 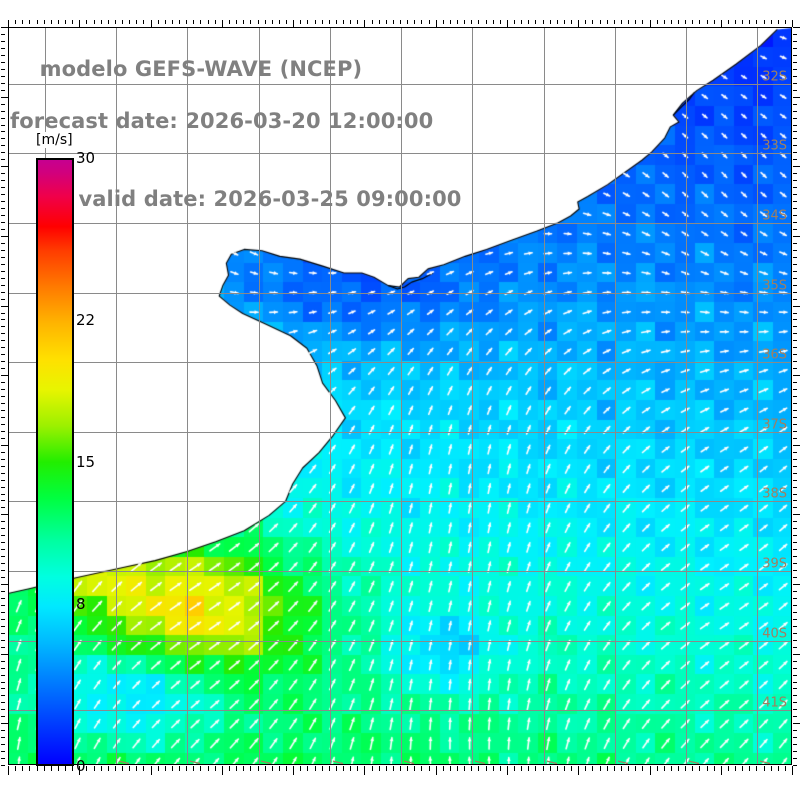 I want to click on model-title: modelo GEFS-WAVE (NCEP), so click(x=201, y=69).